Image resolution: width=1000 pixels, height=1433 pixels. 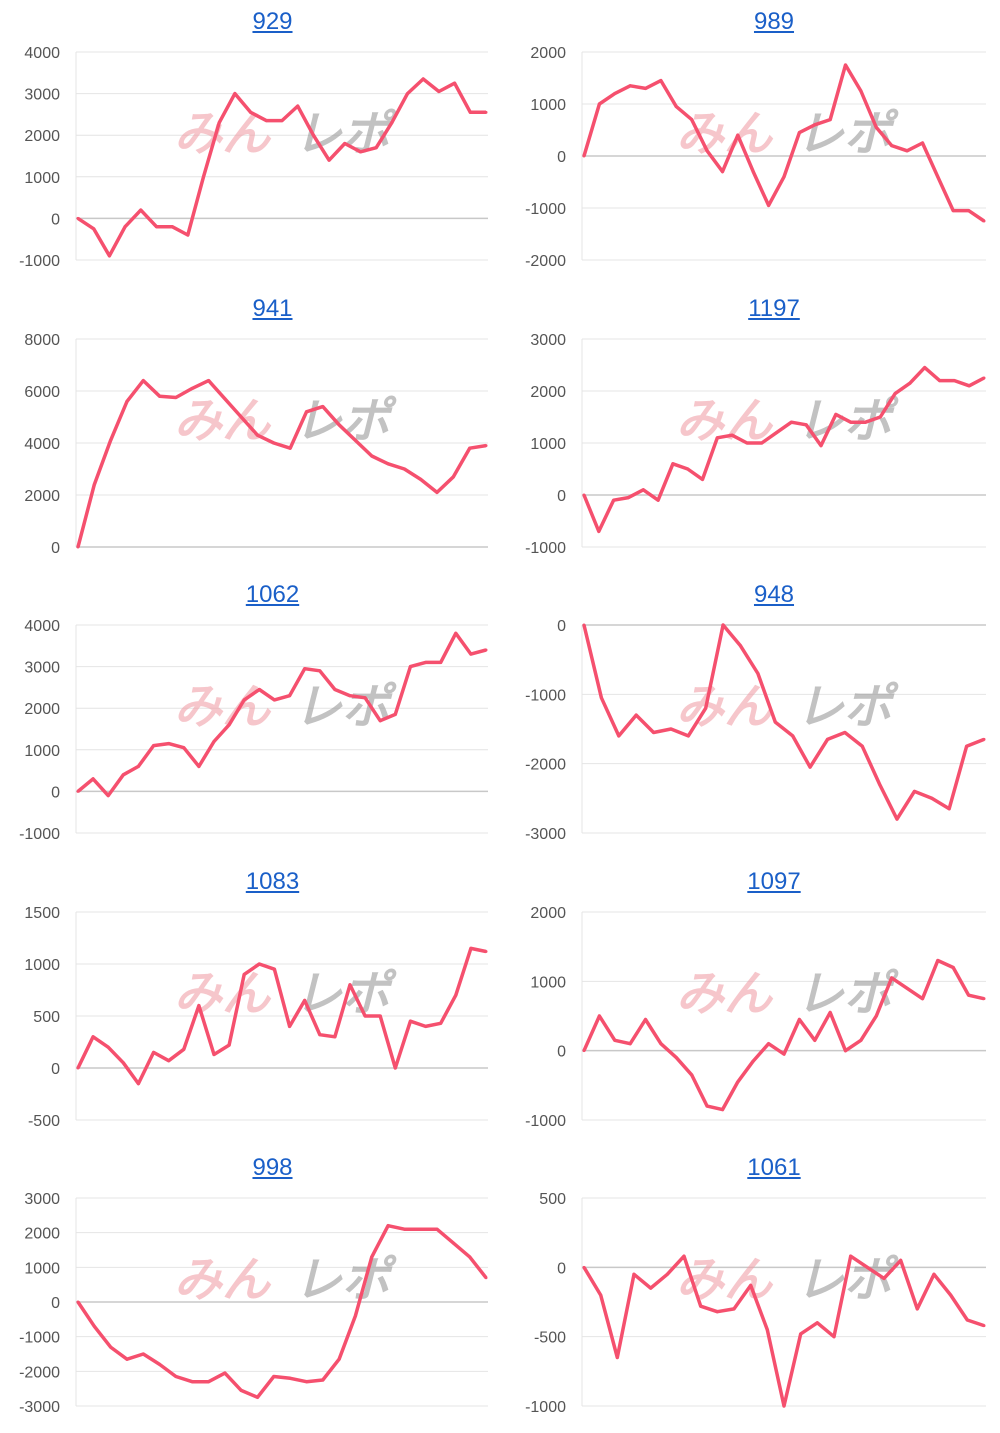 What do you see at coordinates (774, 595) in the screenshot?
I see `chart-title-link: 948` at bounding box center [774, 595].